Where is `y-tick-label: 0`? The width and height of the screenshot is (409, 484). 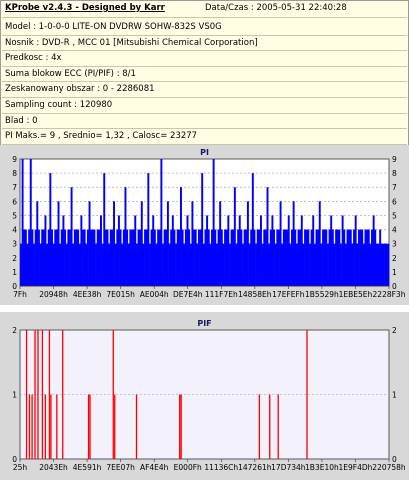 y-tick-label: 0 is located at coordinates (14, 459).